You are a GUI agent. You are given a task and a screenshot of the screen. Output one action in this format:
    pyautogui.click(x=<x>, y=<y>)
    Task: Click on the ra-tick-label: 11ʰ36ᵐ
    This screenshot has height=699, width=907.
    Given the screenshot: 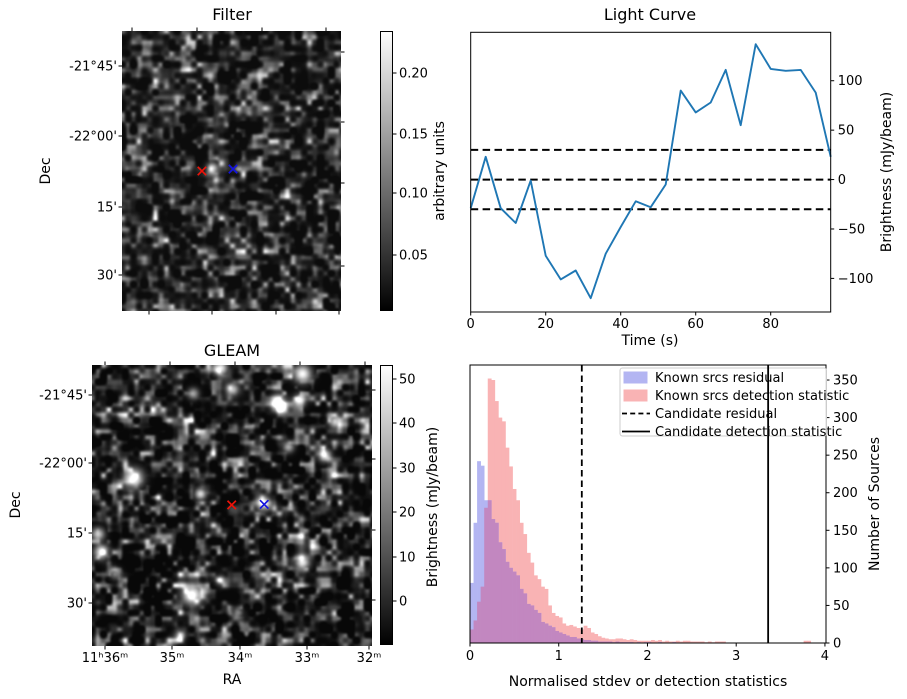 What is the action you would take?
    pyautogui.click(x=105, y=658)
    